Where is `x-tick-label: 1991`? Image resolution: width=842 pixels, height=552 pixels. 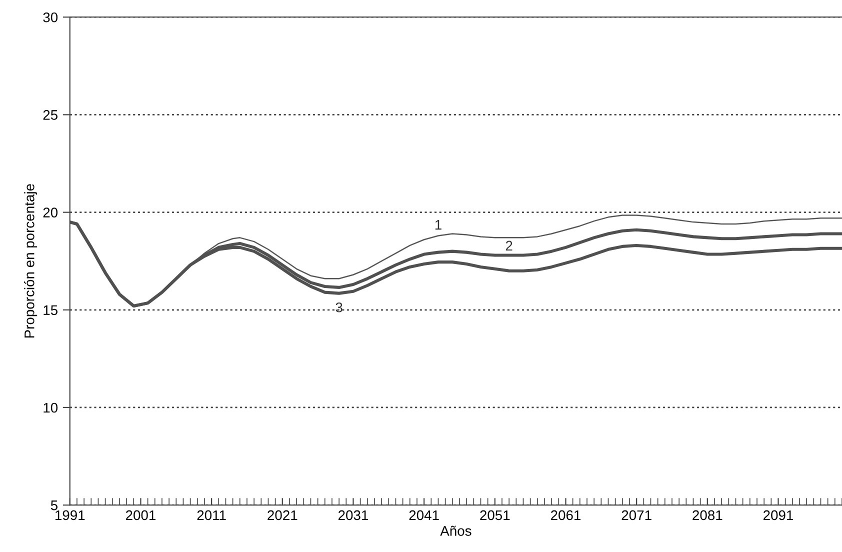
x-tick-label: 1991 is located at coordinates (70, 515).